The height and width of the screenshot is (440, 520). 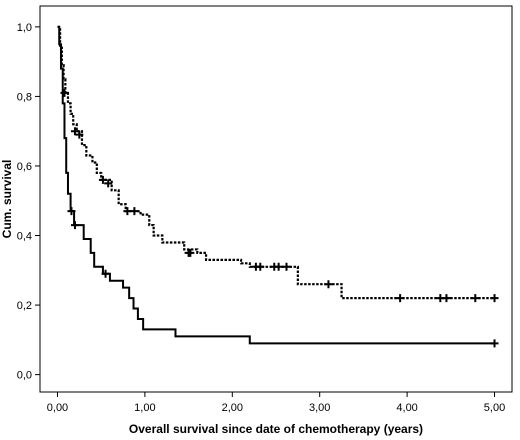 I want to click on x-tick-label: 2,00, so click(x=232, y=408).